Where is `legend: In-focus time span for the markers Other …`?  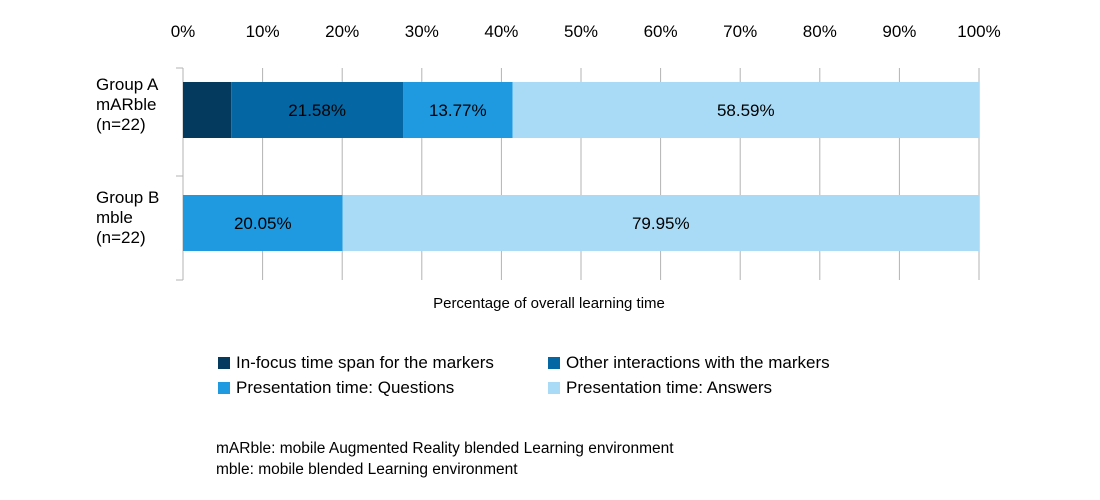 legend: In-focus time span for the markers Other … is located at coordinates (568, 375).